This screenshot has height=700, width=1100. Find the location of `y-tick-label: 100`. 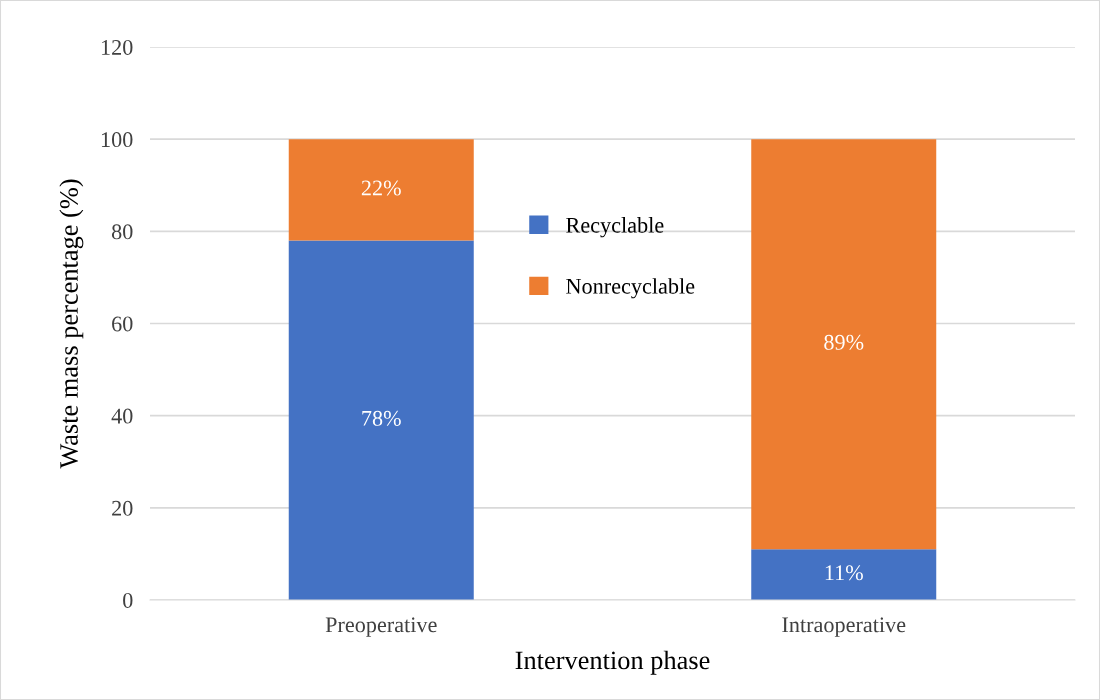

y-tick-label: 100 is located at coordinates (117, 140).